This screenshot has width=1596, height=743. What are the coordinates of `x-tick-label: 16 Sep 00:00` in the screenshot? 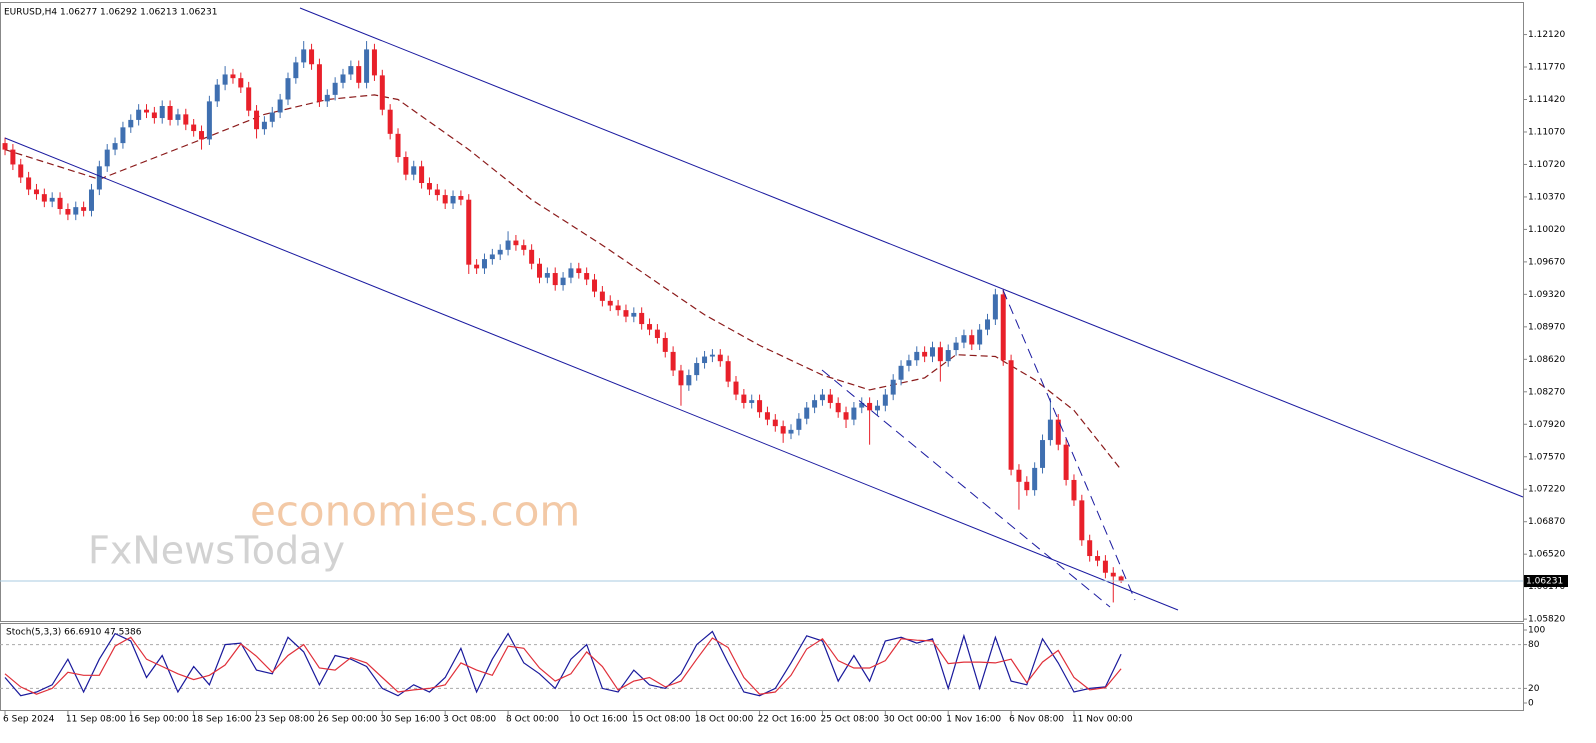 It's located at (159, 720).